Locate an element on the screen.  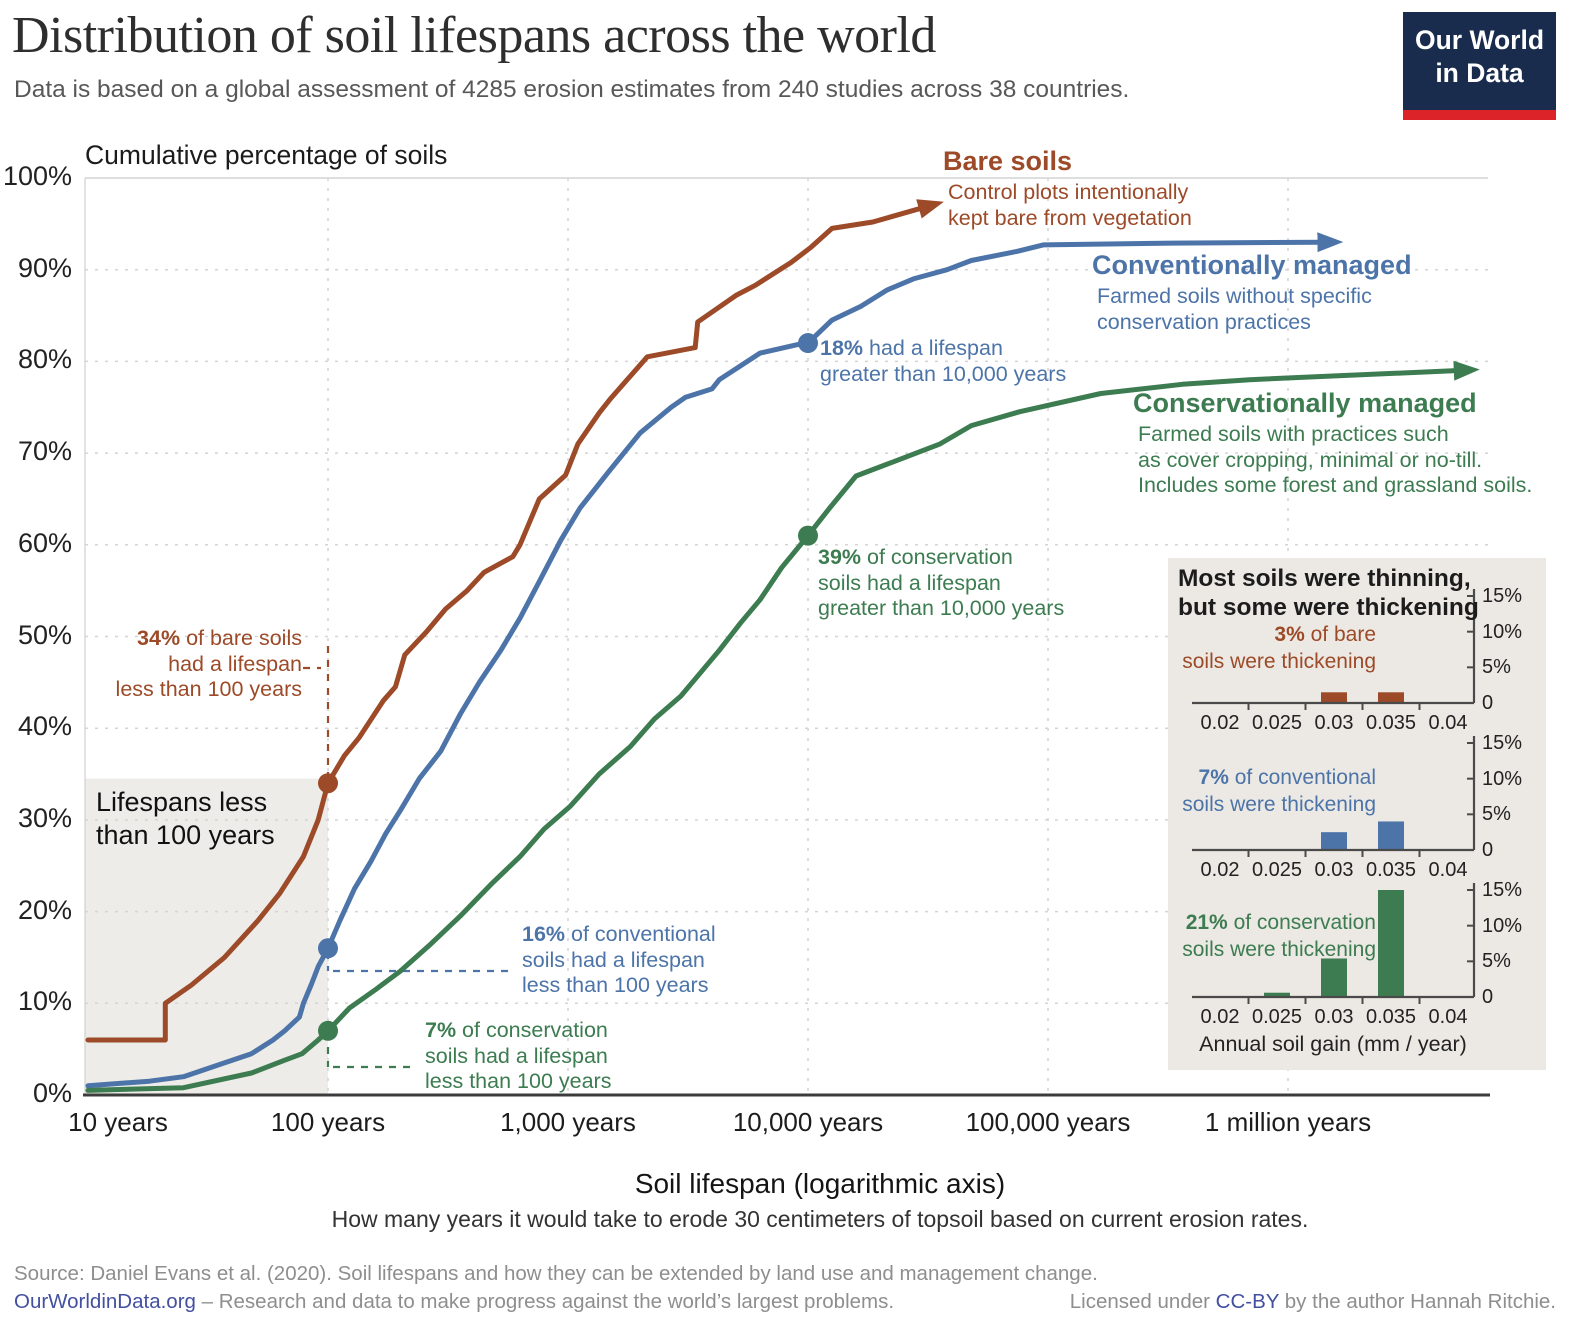
owid-logo: Our World in Data is located at coordinates (1479, 66).